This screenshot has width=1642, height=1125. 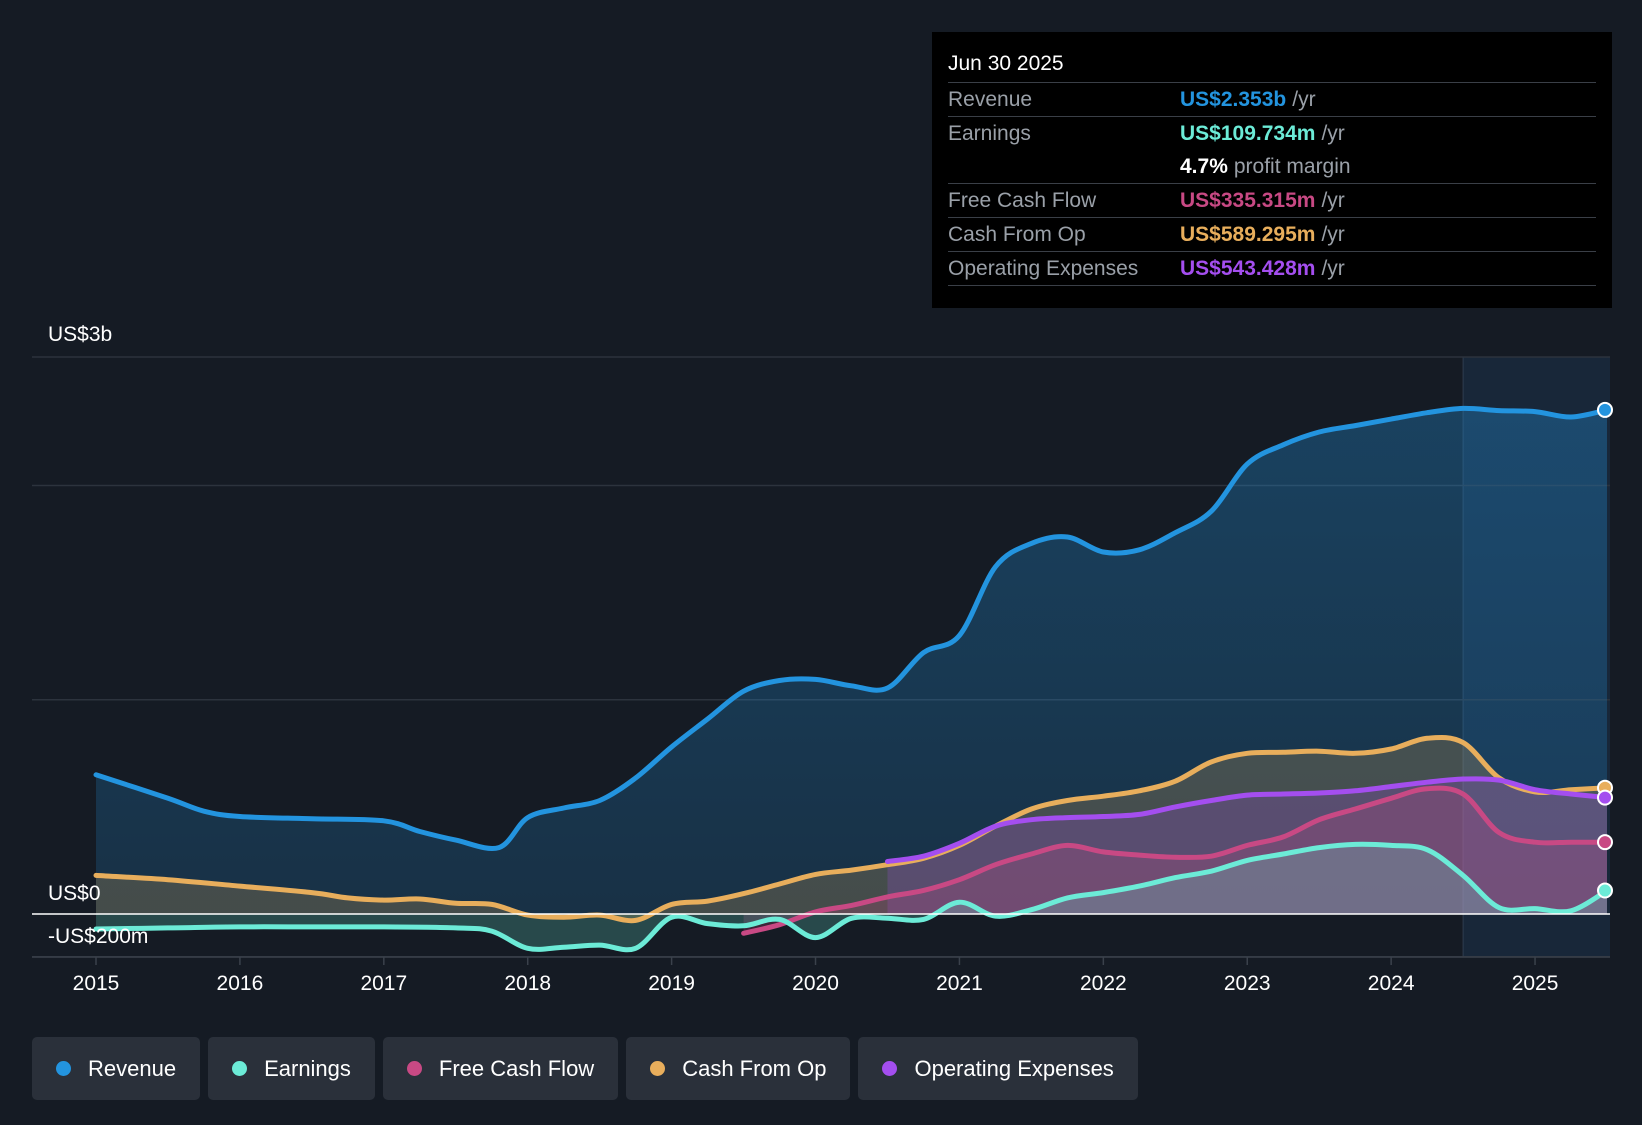 What do you see at coordinates (1103, 983) in the screenshot?
I see `x-tick-label: 2022` at bounding box center [1103, 983].